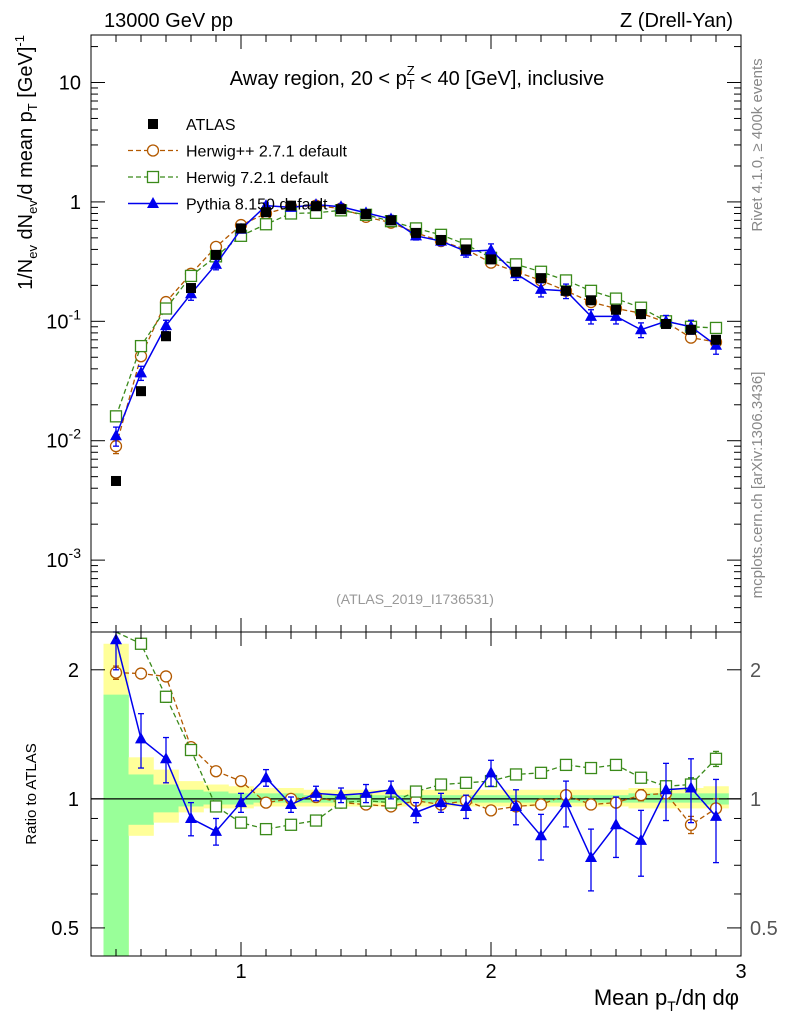 The width and height of the screenshot is (786, 1024). What do you see at coordinates (757, 144) in the screenshot?
I see `rivet-version-label: Rivet 4.1.0, ≥ 400k events` at bounding box center [757, 144].